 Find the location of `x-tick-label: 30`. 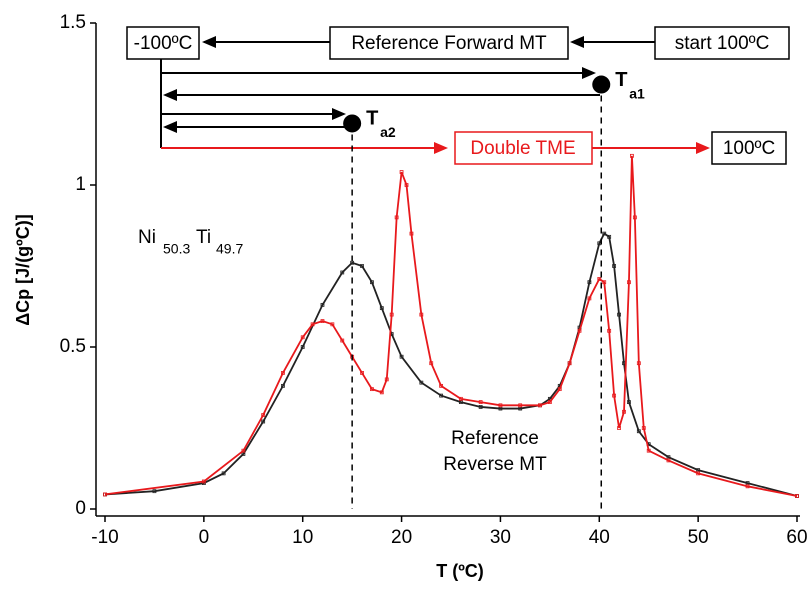

x-tick-label: 30 is located at coordinates (500, 537).